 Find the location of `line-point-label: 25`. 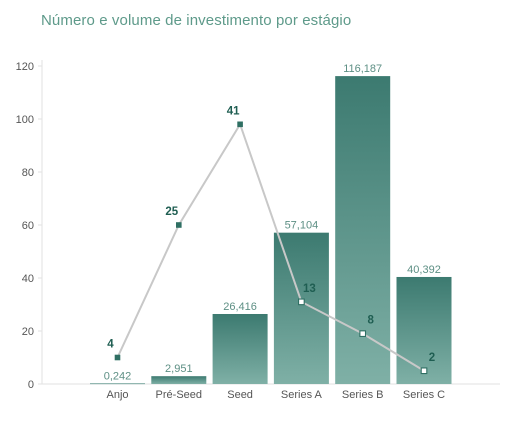

line-point-label: 25 is located at coordinates (171, 212).